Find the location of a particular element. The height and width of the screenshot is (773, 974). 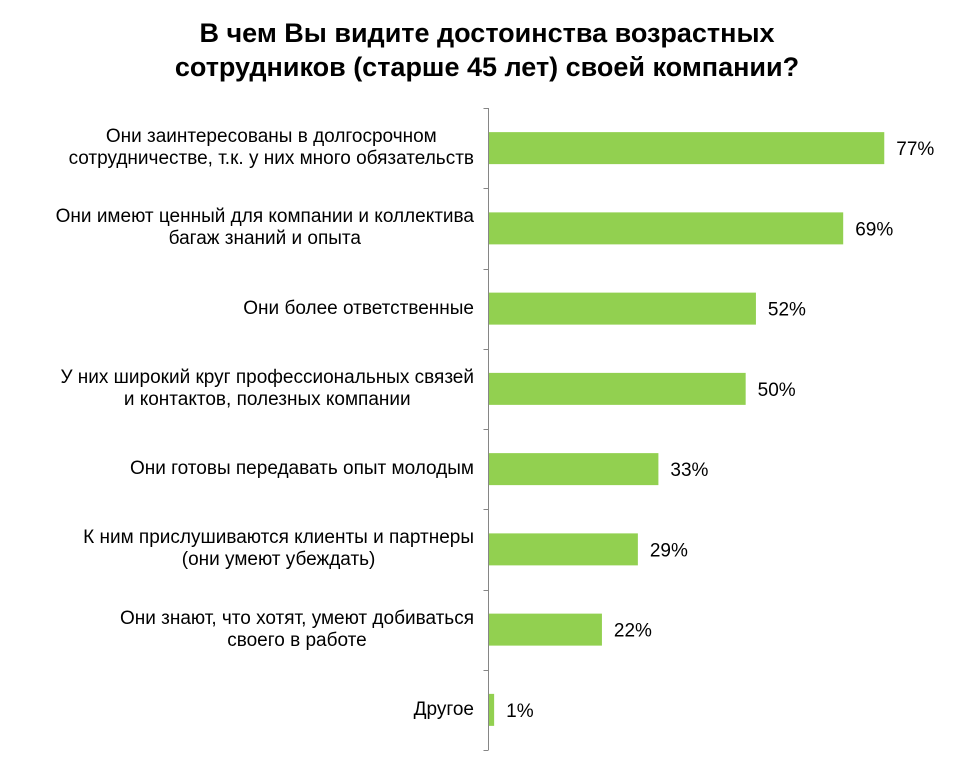

bar-value-label: 52% is located at coordinates (787, 310).